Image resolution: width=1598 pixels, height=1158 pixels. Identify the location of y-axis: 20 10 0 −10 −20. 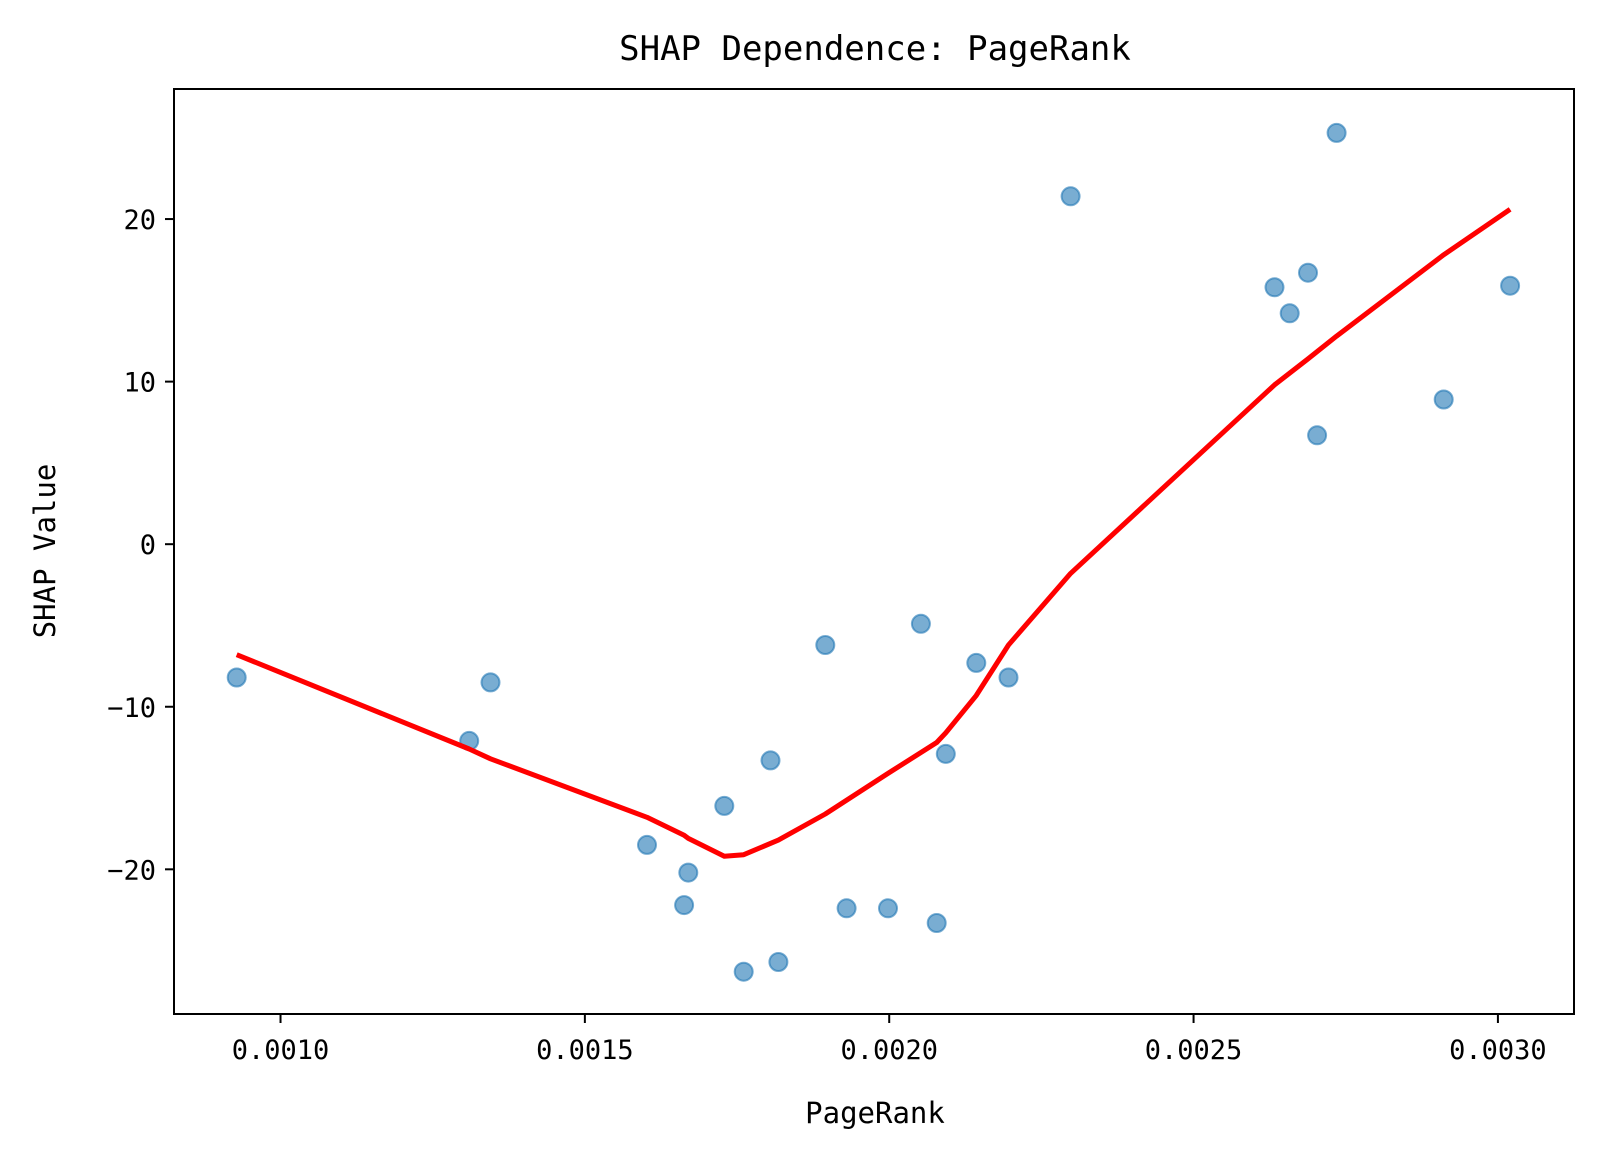
(140, 545).